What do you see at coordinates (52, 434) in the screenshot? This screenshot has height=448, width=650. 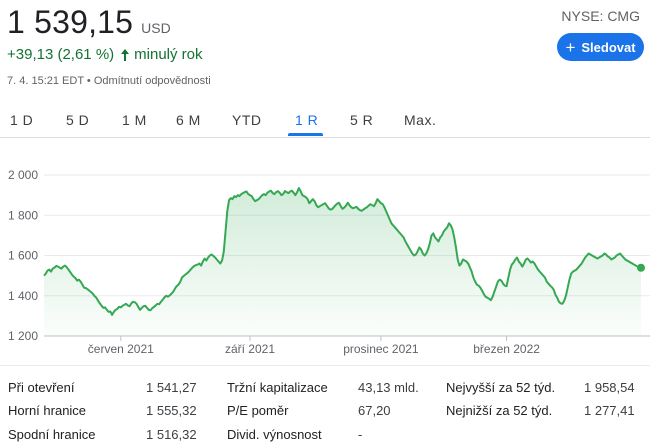 I see `stat-label-low: Spodní hranice` at bounding box center [52, 434].